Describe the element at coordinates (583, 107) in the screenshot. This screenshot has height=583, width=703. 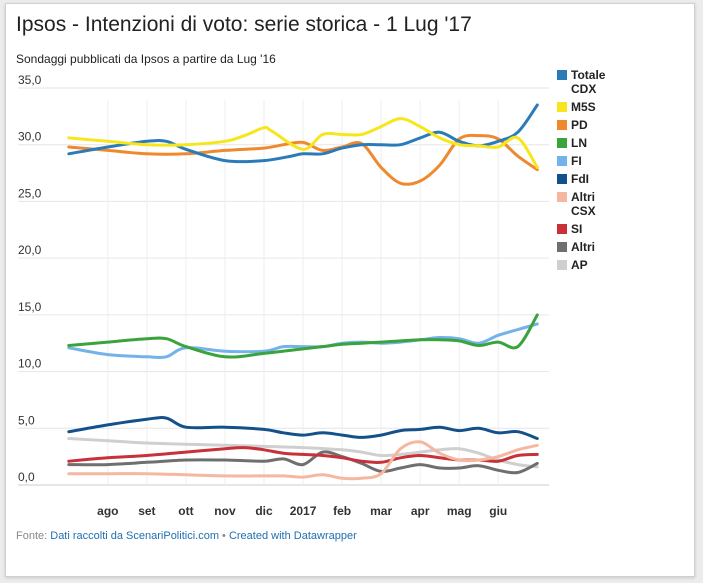
I see `legend-label: M5S` at that location.